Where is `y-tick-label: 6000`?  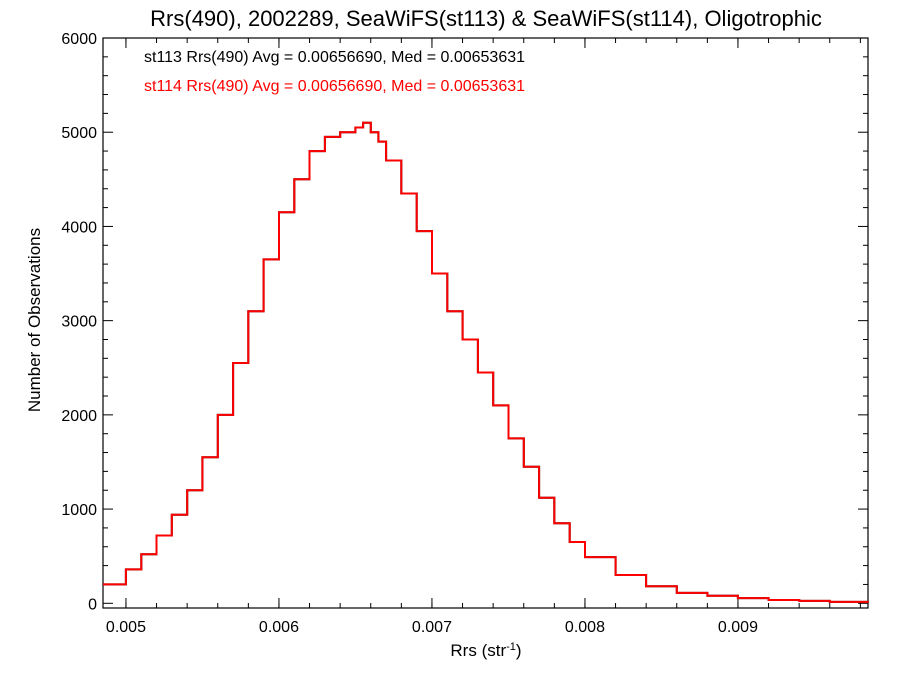 y-tick-label: 6000 is located at coordinates (79, 39).